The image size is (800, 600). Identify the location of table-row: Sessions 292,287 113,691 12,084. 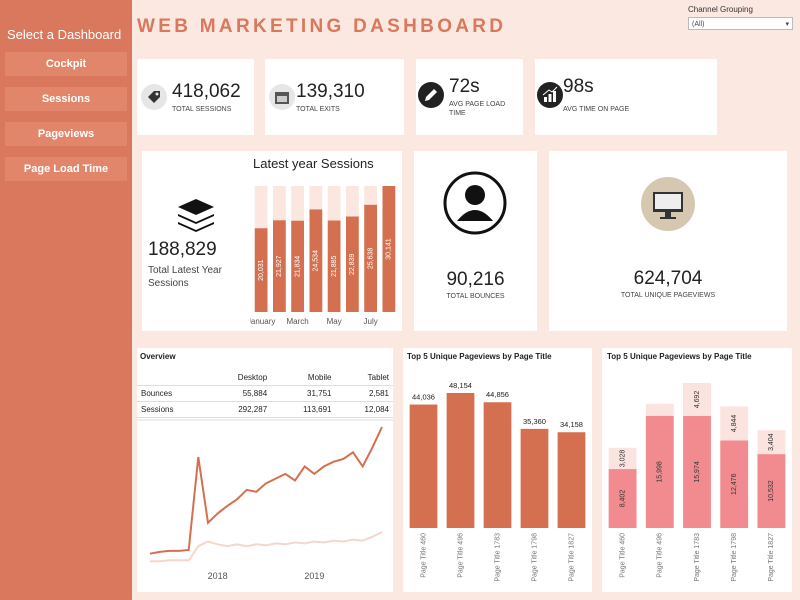
(265, 409).